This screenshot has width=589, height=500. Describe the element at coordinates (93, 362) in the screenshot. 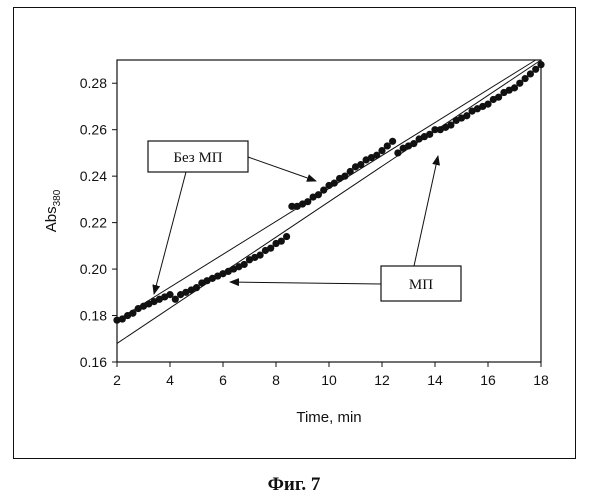

I see `y-tick-label: 0.16` at that location.